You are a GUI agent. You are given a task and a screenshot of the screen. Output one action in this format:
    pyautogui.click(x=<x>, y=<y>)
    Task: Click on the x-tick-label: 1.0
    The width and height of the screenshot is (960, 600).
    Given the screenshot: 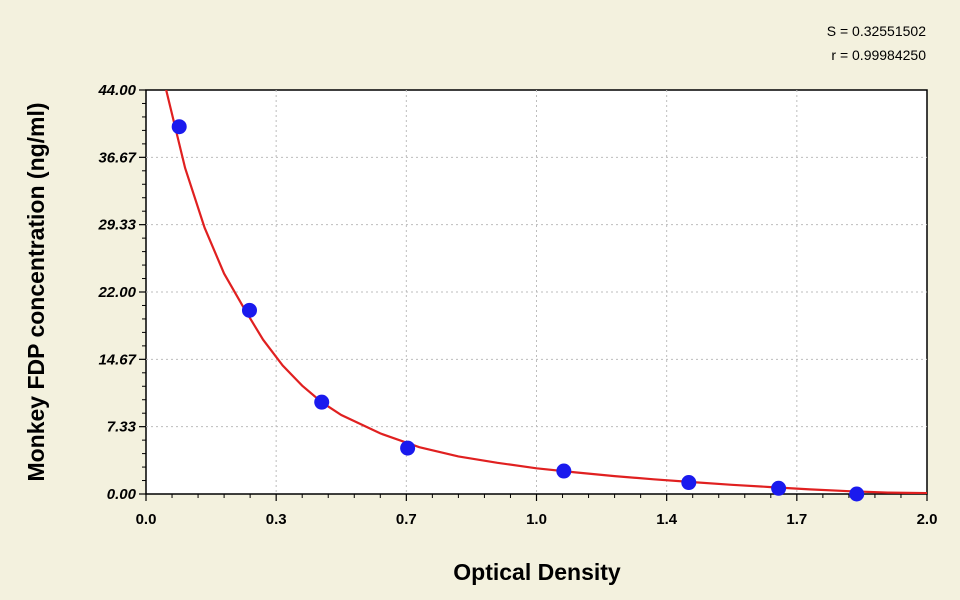 What is the action you would take?
    pyautogui.click(x=536, y=519)
    